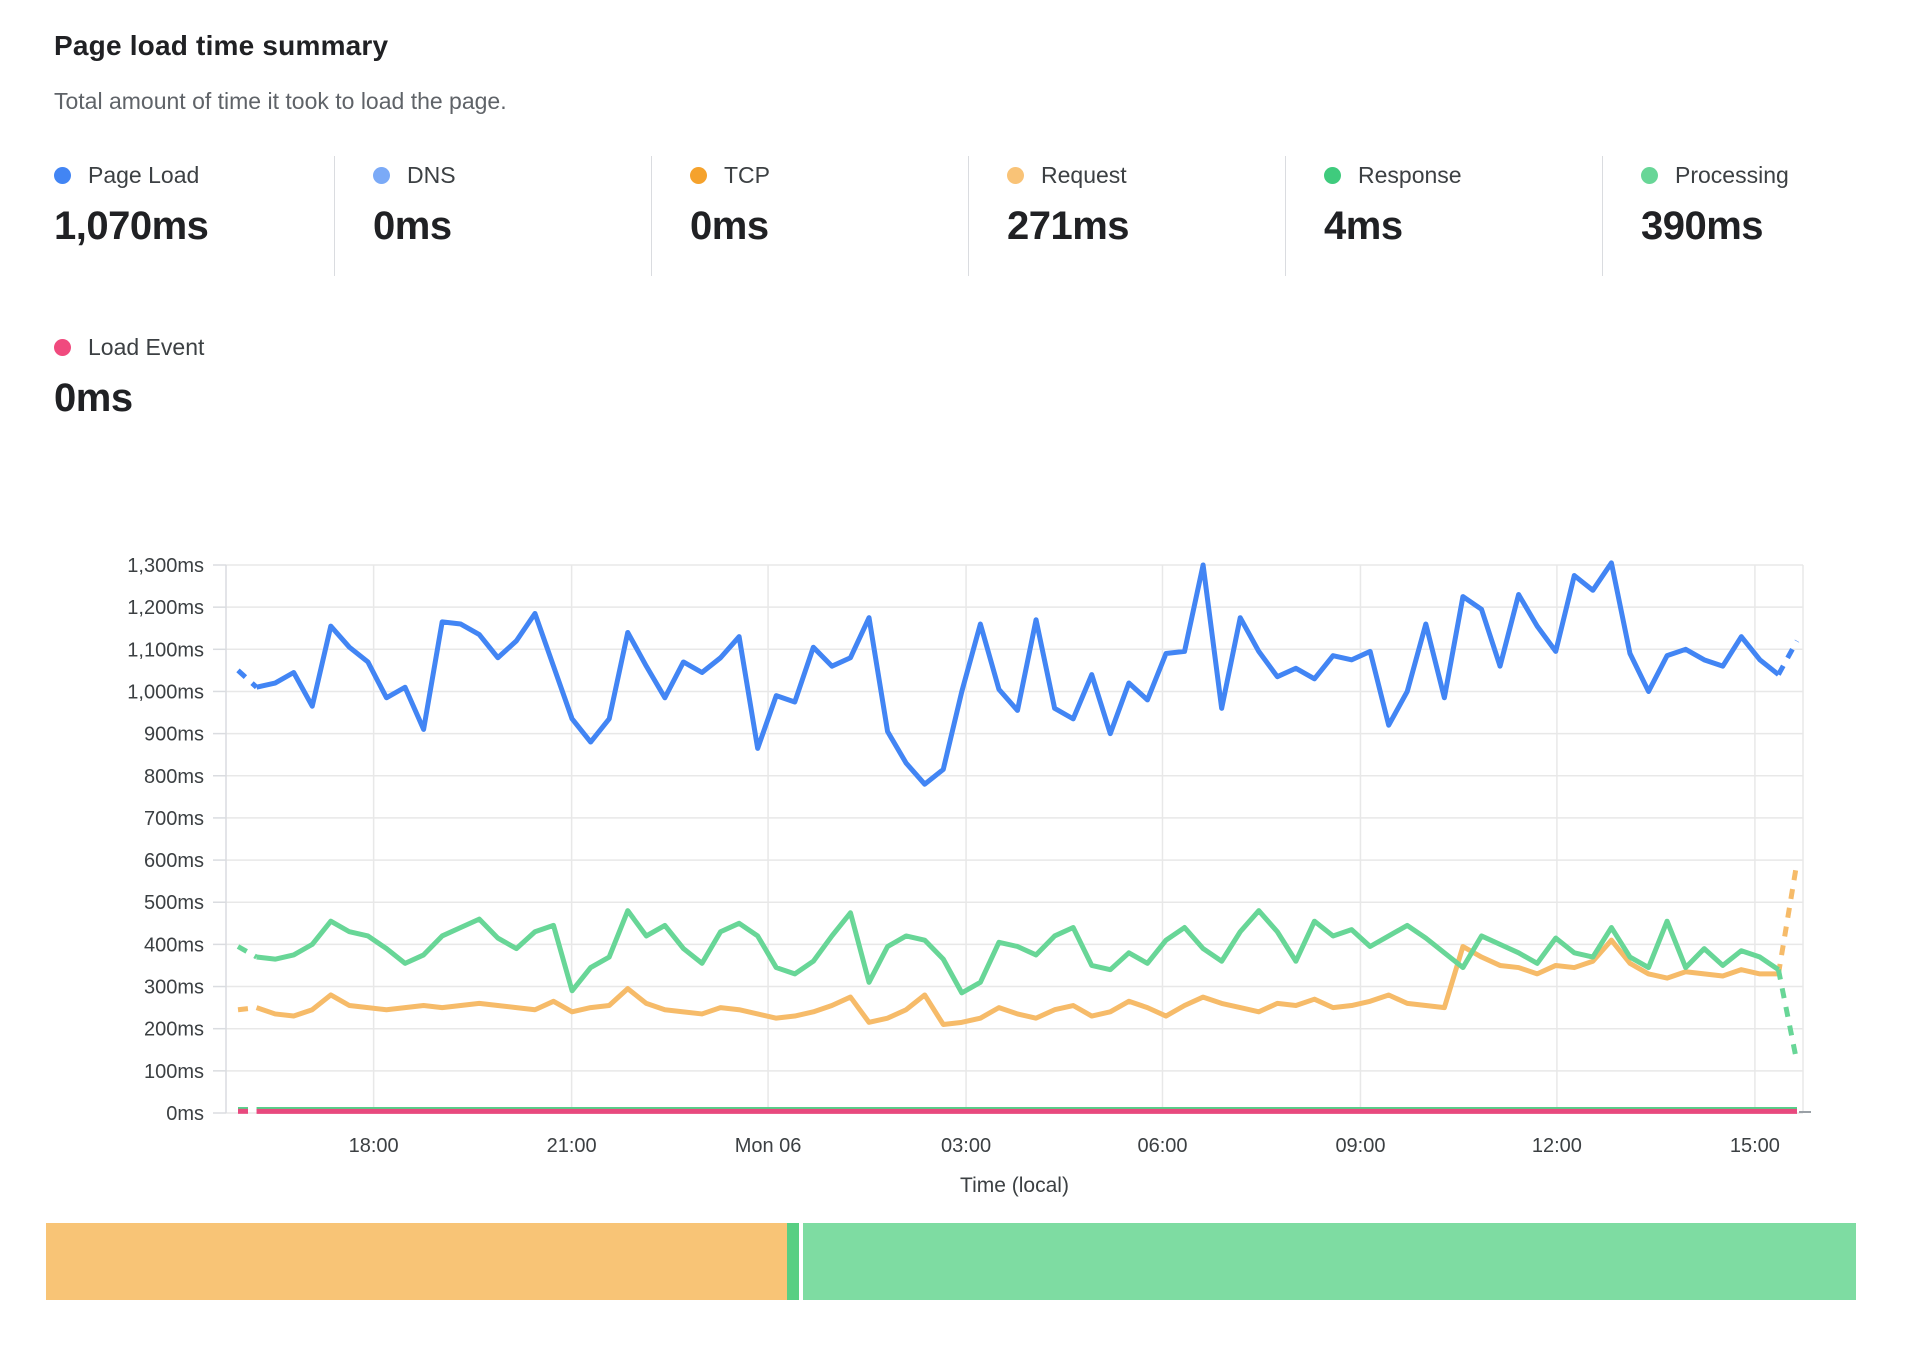 This screenshot has width=1910, height=1352. Describe the element at coordinates (1018, 673) in the screenshot. I see `page-load-line` at that location.